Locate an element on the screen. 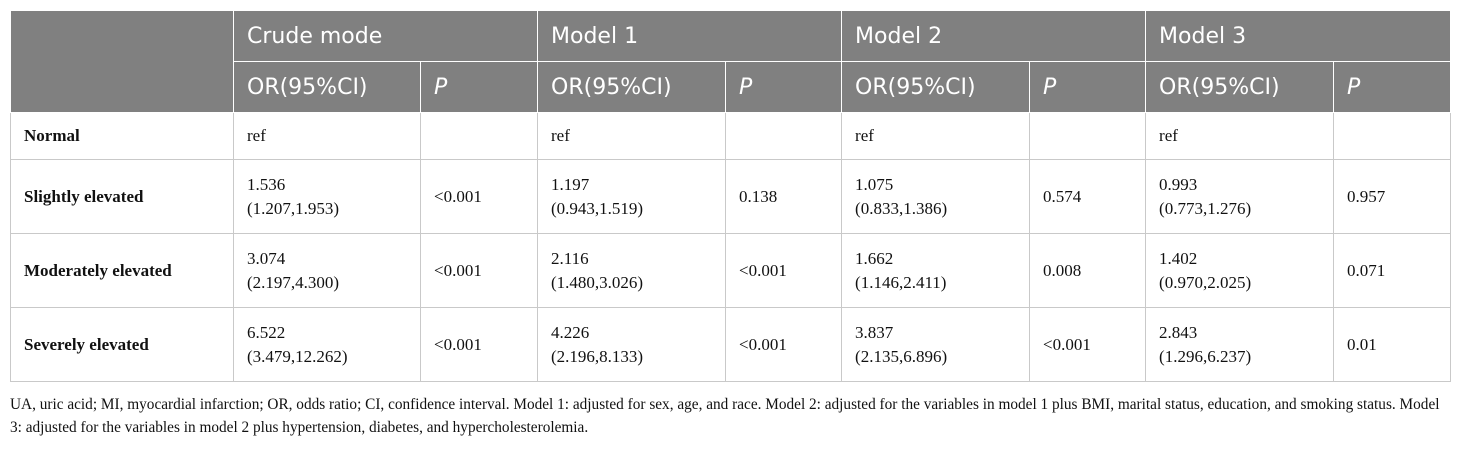 The height and width of the screenshot is (449, 1460). cell: 0.957 is located at coordinates (1392, 196).